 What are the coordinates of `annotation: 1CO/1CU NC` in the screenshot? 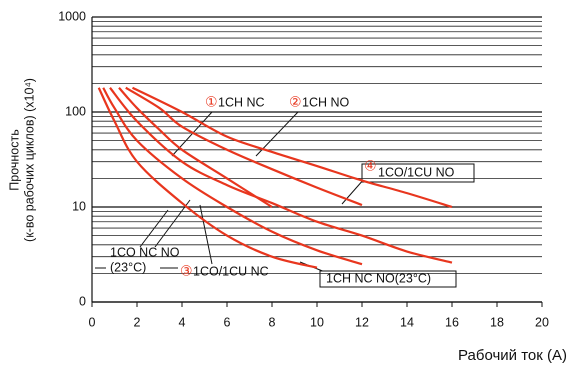 It's located at (231, 271).